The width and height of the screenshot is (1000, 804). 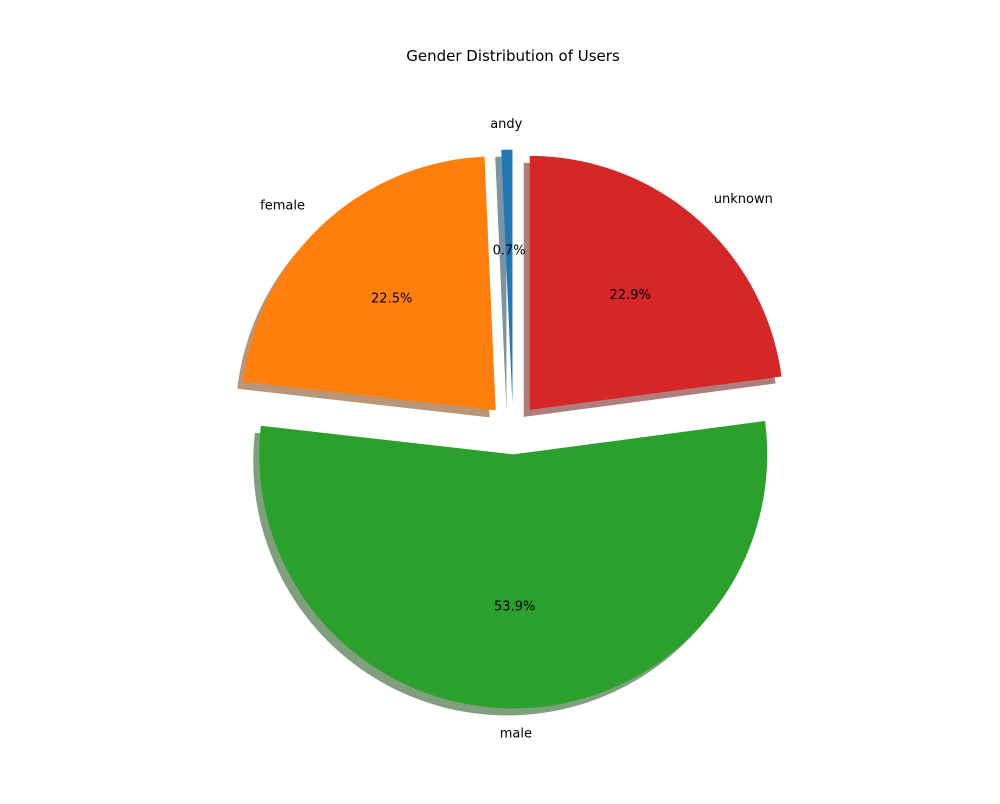 I want to click on pie-slice-unknown, so click(x=655, y=282).